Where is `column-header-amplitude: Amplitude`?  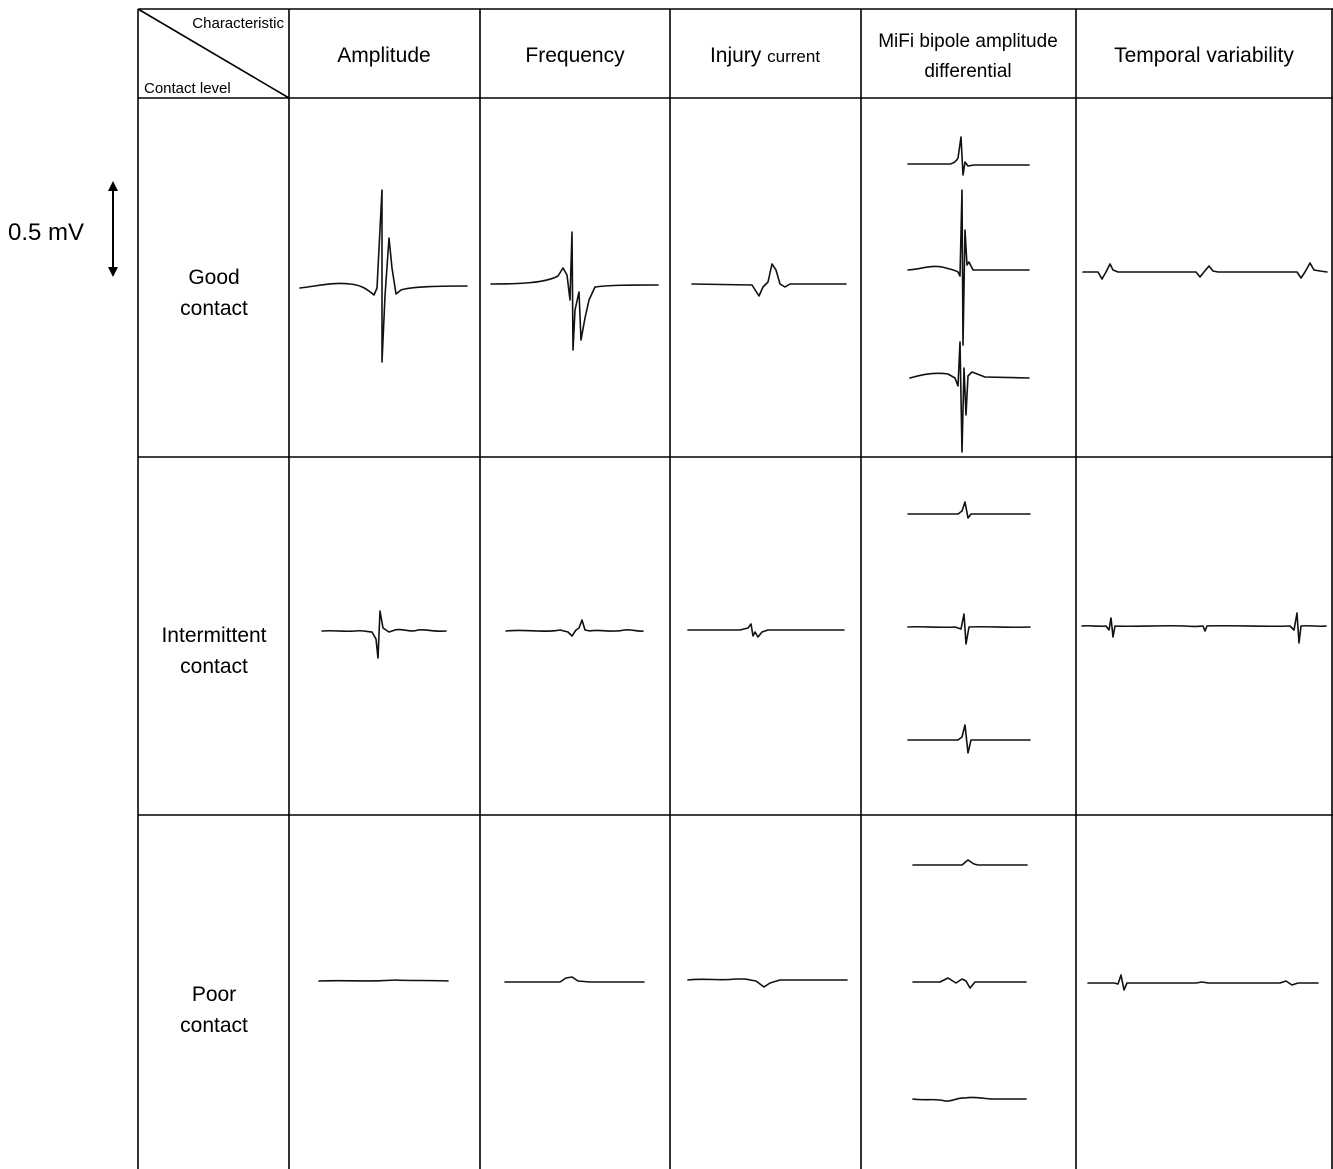 column-header-amplitude: Amplitude is located at coordinates (383, 55).